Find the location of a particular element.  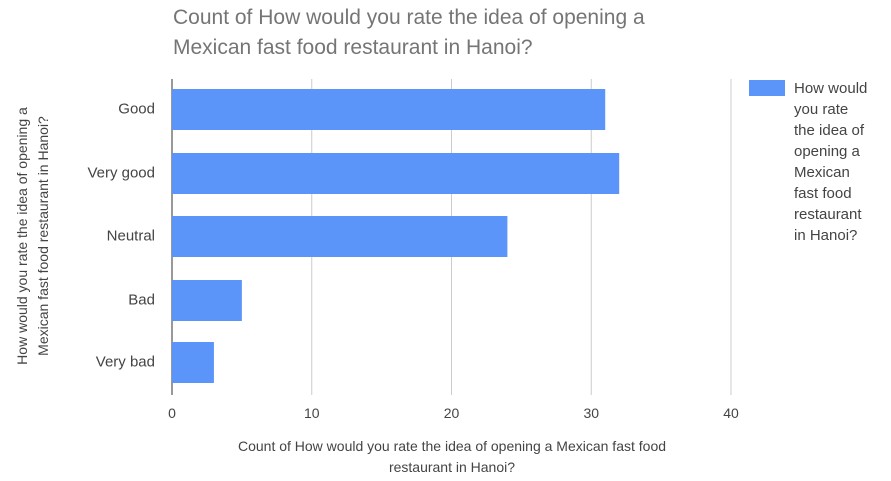

category-label-very-bad: Very bad is located at coordinates (125, 361).